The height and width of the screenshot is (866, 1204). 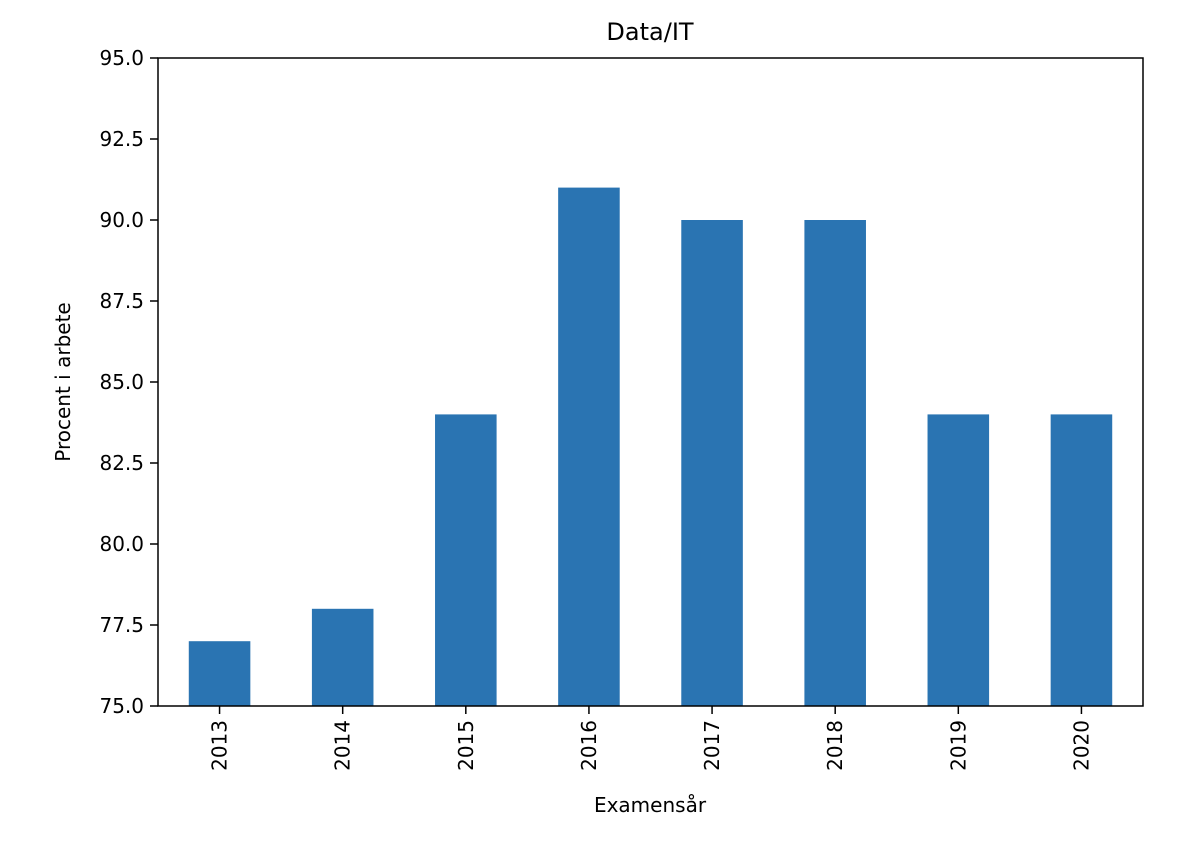 What do you see at coordinates (121, 58) in the screenshot?
I see `y-tick-label-95.0: 95.0` at bounding box center [121, 58].